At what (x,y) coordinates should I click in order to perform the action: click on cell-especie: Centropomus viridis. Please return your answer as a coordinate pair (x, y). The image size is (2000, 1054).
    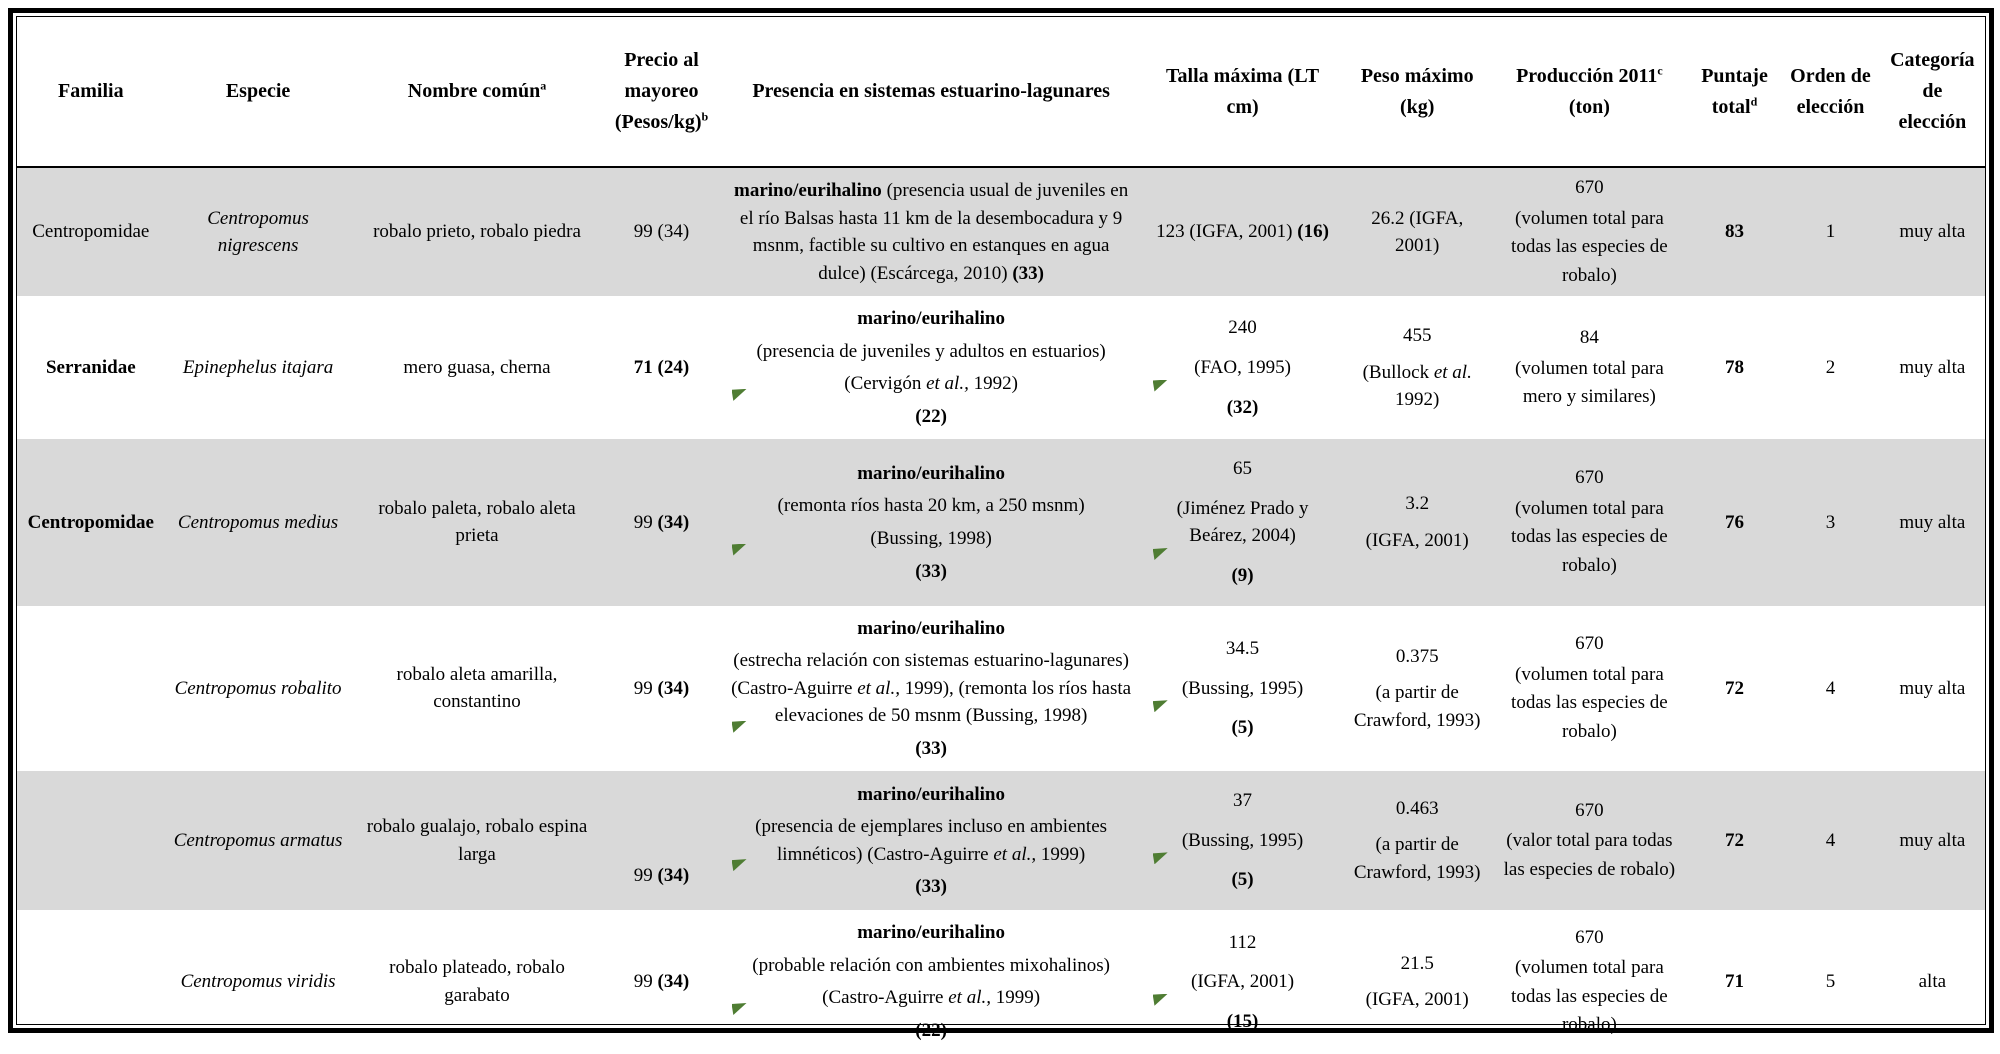
    Looking at the image, I should click on (258, 982).